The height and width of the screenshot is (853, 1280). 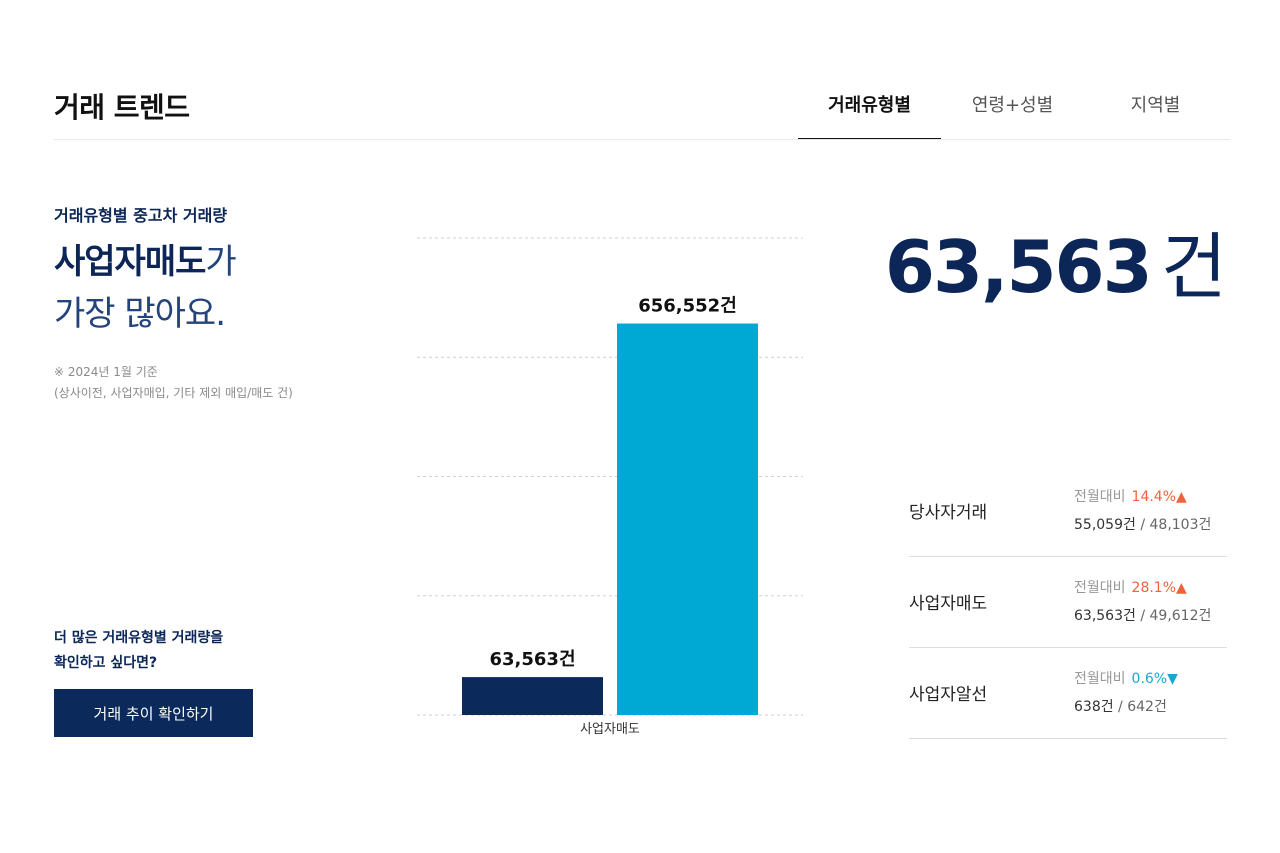 I want to click on cta-text: 더 많은 거래유형별 거래량을 확인하고 싶다면?, so click(x=138, y=651).